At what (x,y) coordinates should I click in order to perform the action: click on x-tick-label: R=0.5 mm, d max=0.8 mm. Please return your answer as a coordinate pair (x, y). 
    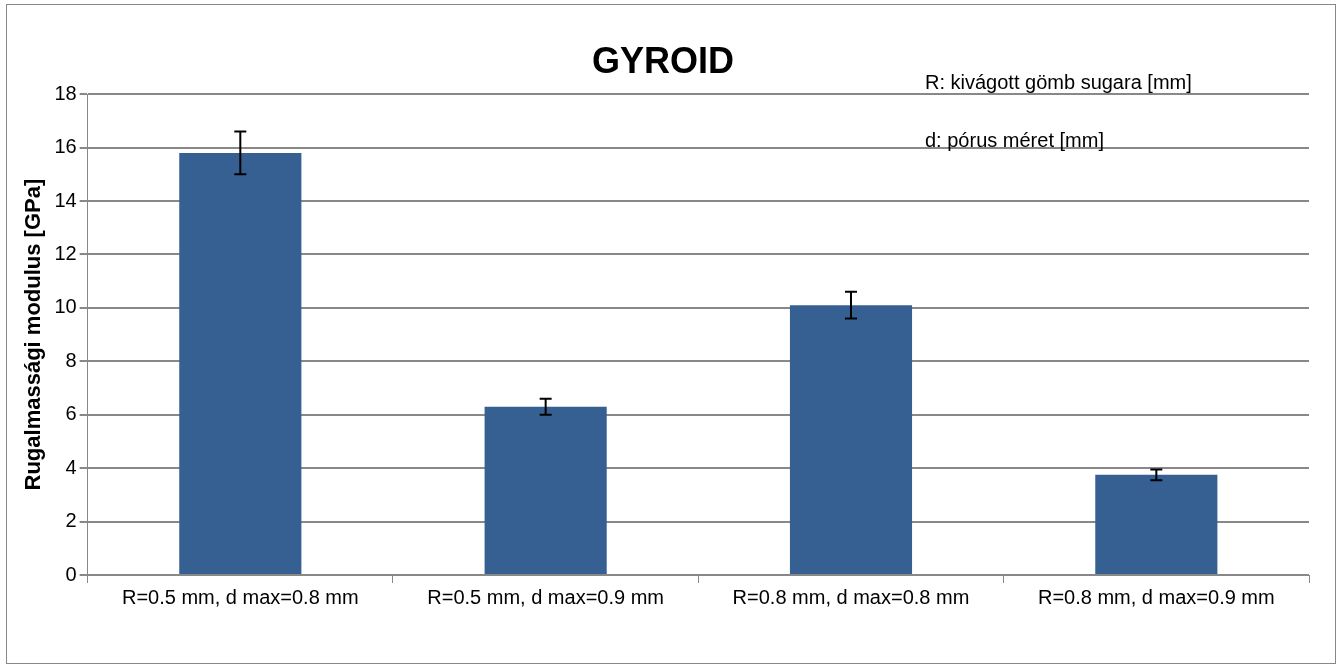
    Looking at the image, I should click on (240, 596).